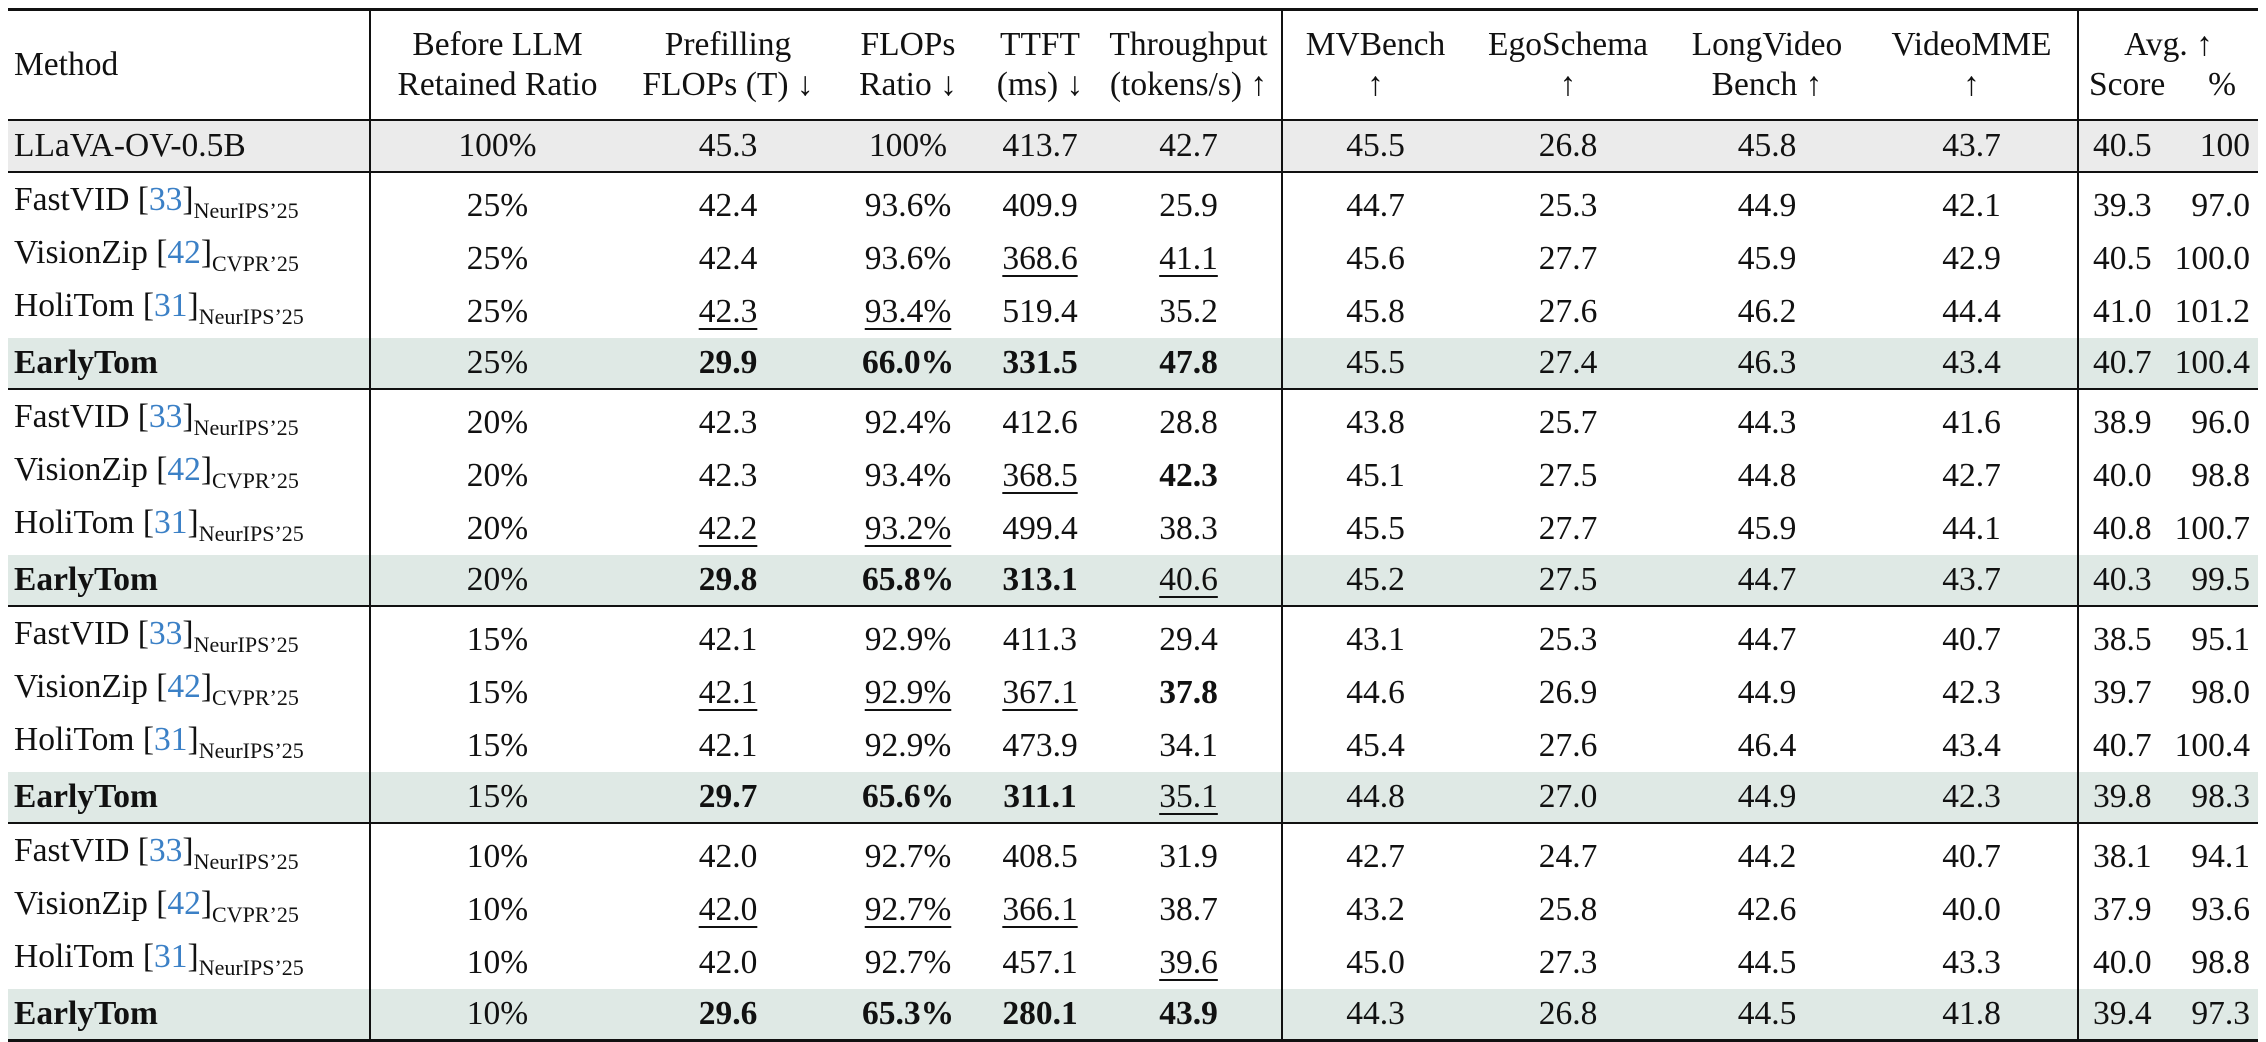 This screenshot has width=2266, height=1042. Describe the element at coordinates (2123, 745) in the screenshot. I see `cell-avg-score: 40.7` at that location.